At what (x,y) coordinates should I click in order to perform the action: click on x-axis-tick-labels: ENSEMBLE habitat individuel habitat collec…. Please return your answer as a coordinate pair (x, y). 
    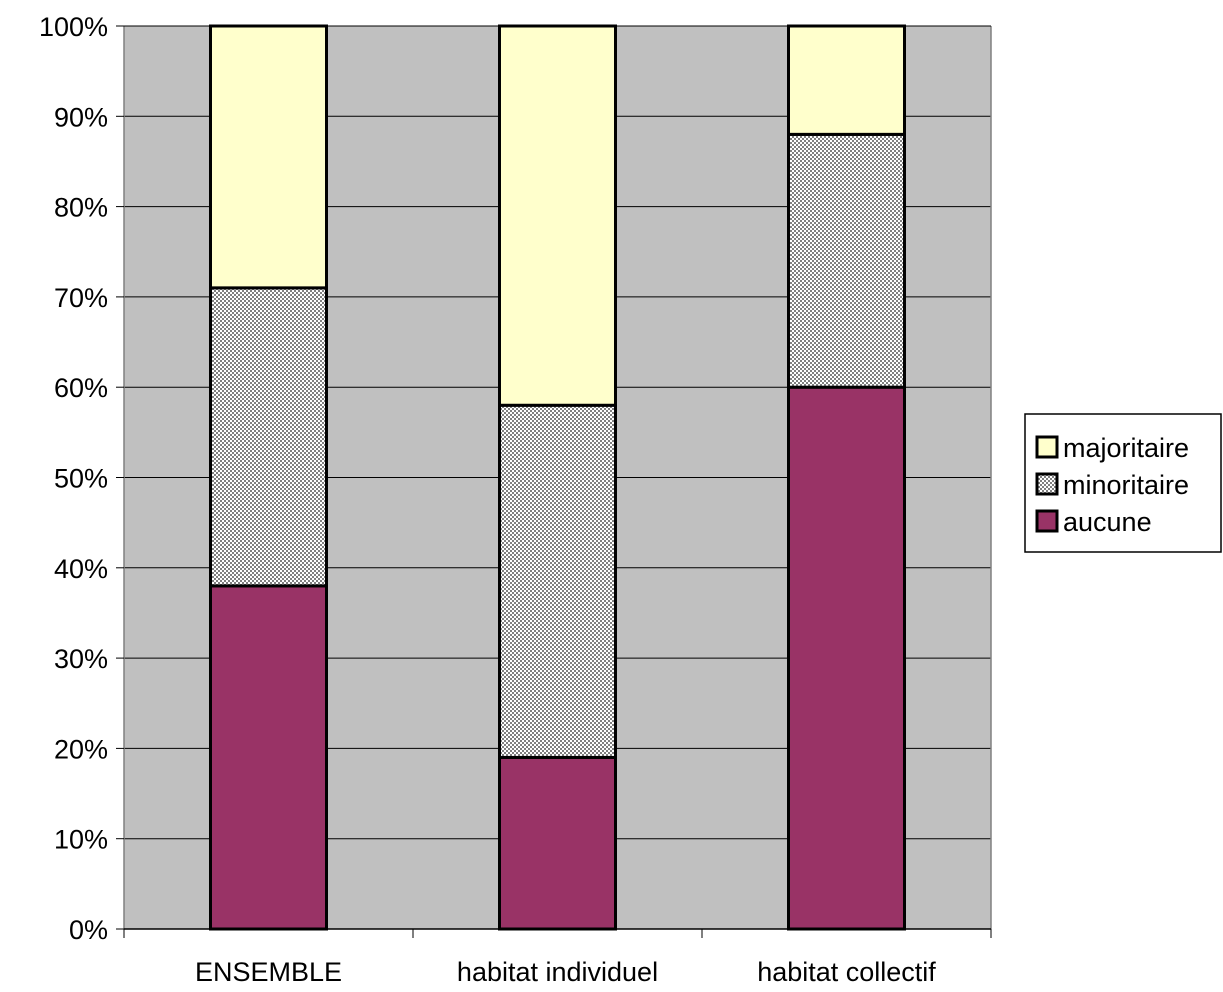
    Looking at the image, I should click on (565, 972).